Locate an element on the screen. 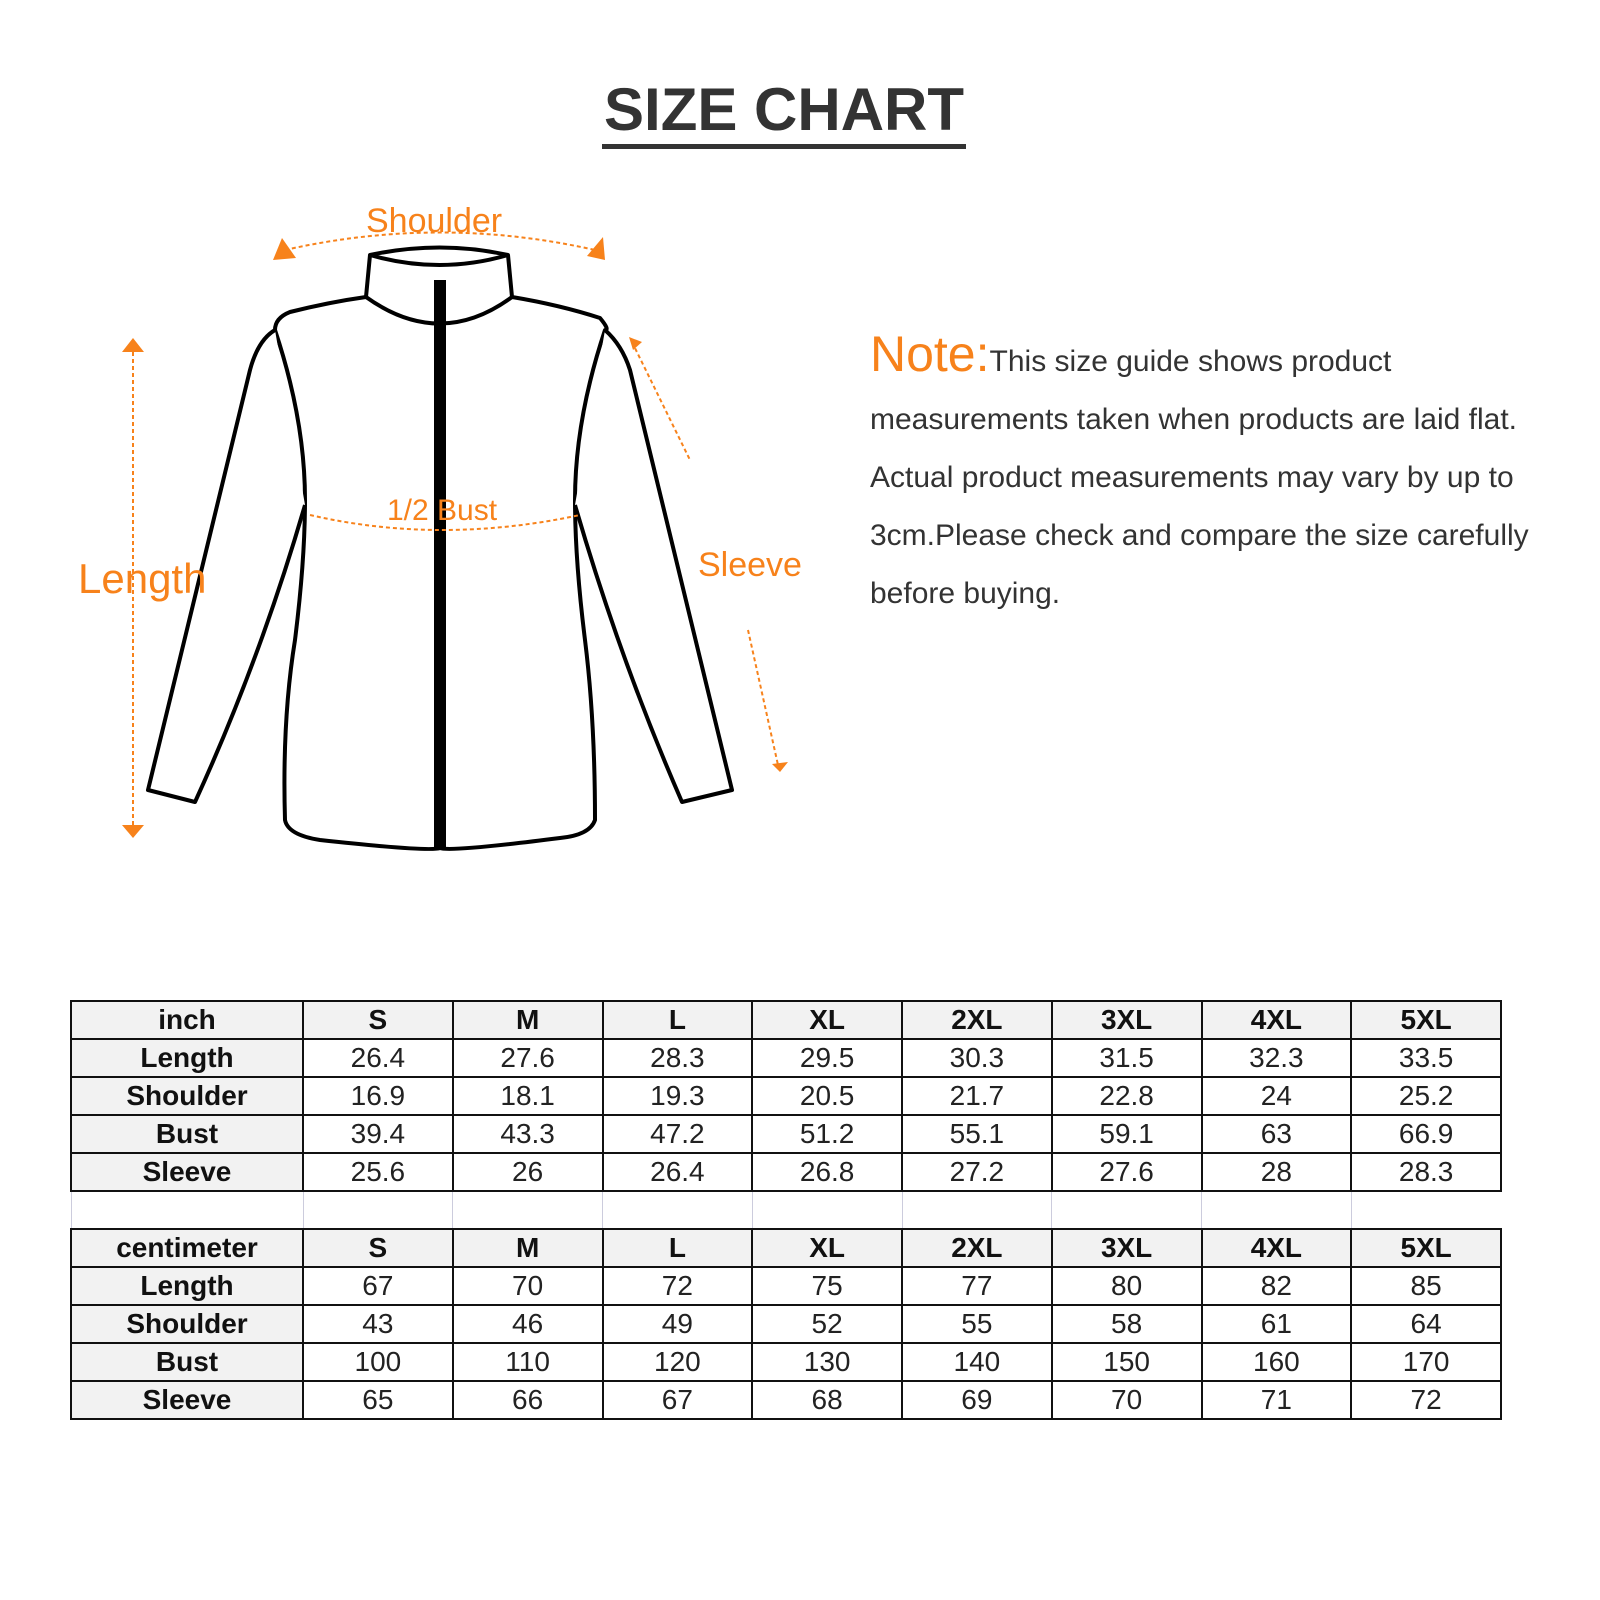  bust-arrow is located at coordinates (445, 522).